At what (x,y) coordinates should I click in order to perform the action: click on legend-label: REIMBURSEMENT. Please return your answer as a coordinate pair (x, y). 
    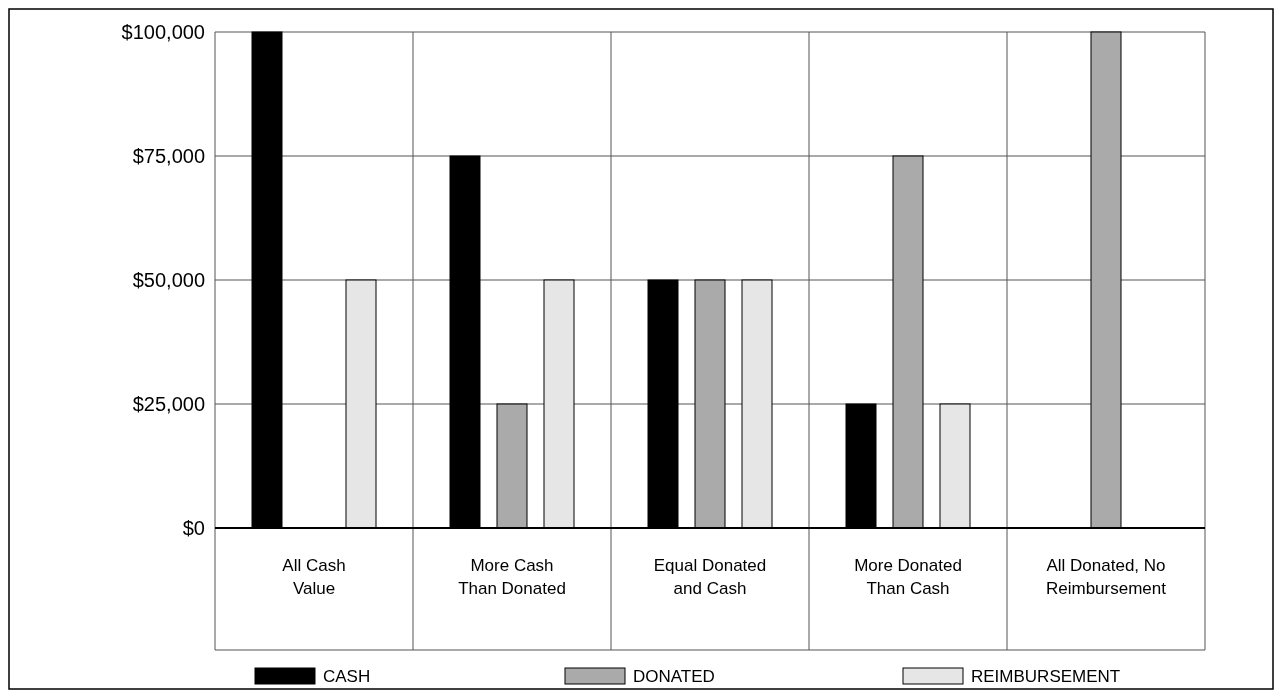
    Looking at the image, I should click on (1046, 676).